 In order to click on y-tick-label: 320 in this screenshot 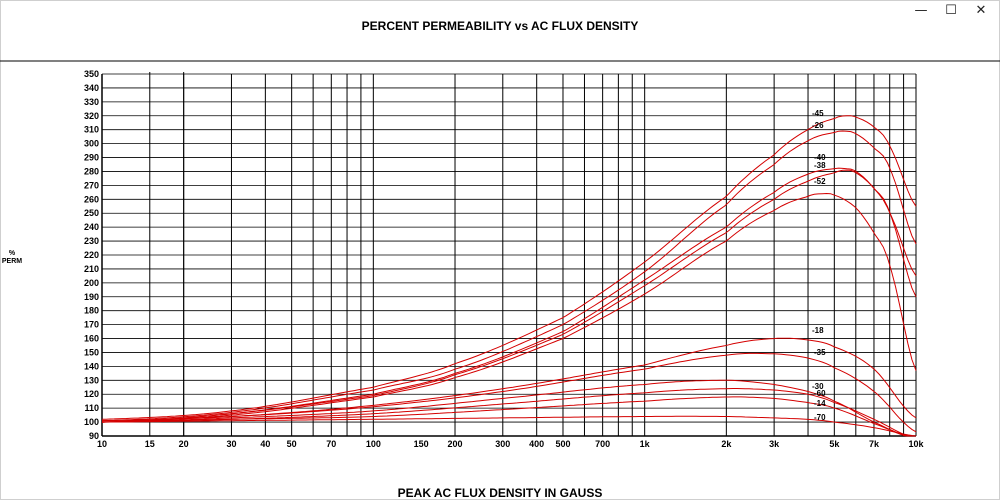, I will do `click(91, 116)`.